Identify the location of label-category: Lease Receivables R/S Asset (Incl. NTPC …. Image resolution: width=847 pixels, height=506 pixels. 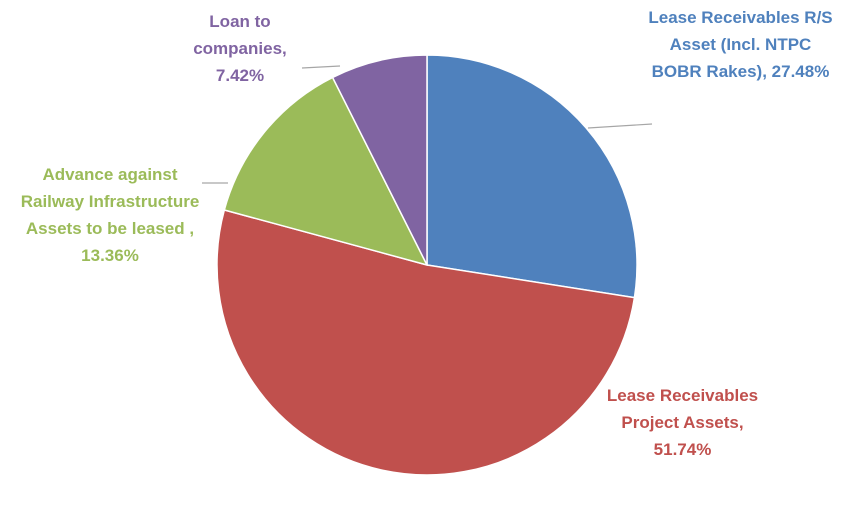
(740, 44).